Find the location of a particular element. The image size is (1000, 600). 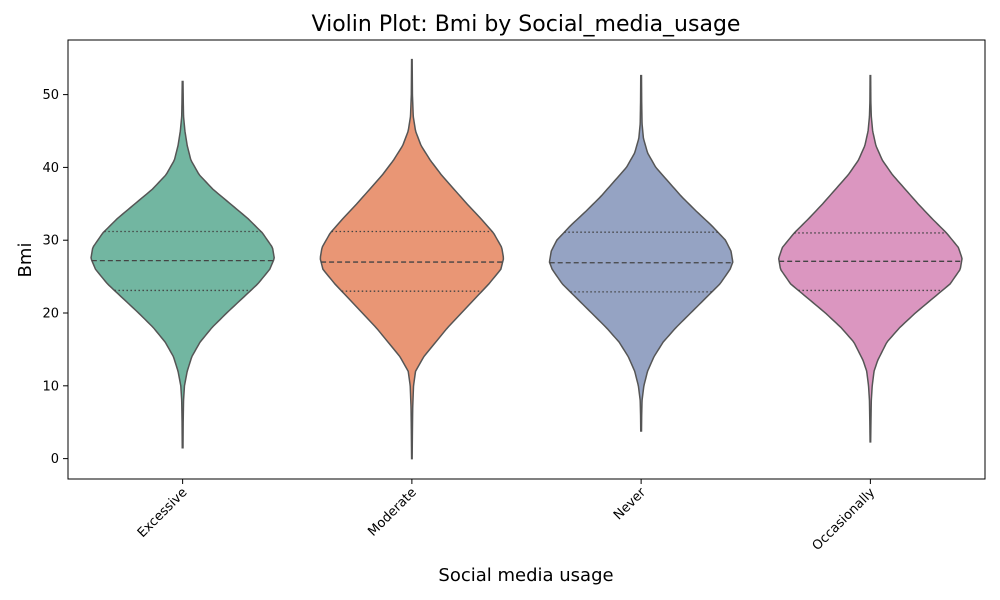

y-tick-label: 10 is located at coordinates (50, 386).